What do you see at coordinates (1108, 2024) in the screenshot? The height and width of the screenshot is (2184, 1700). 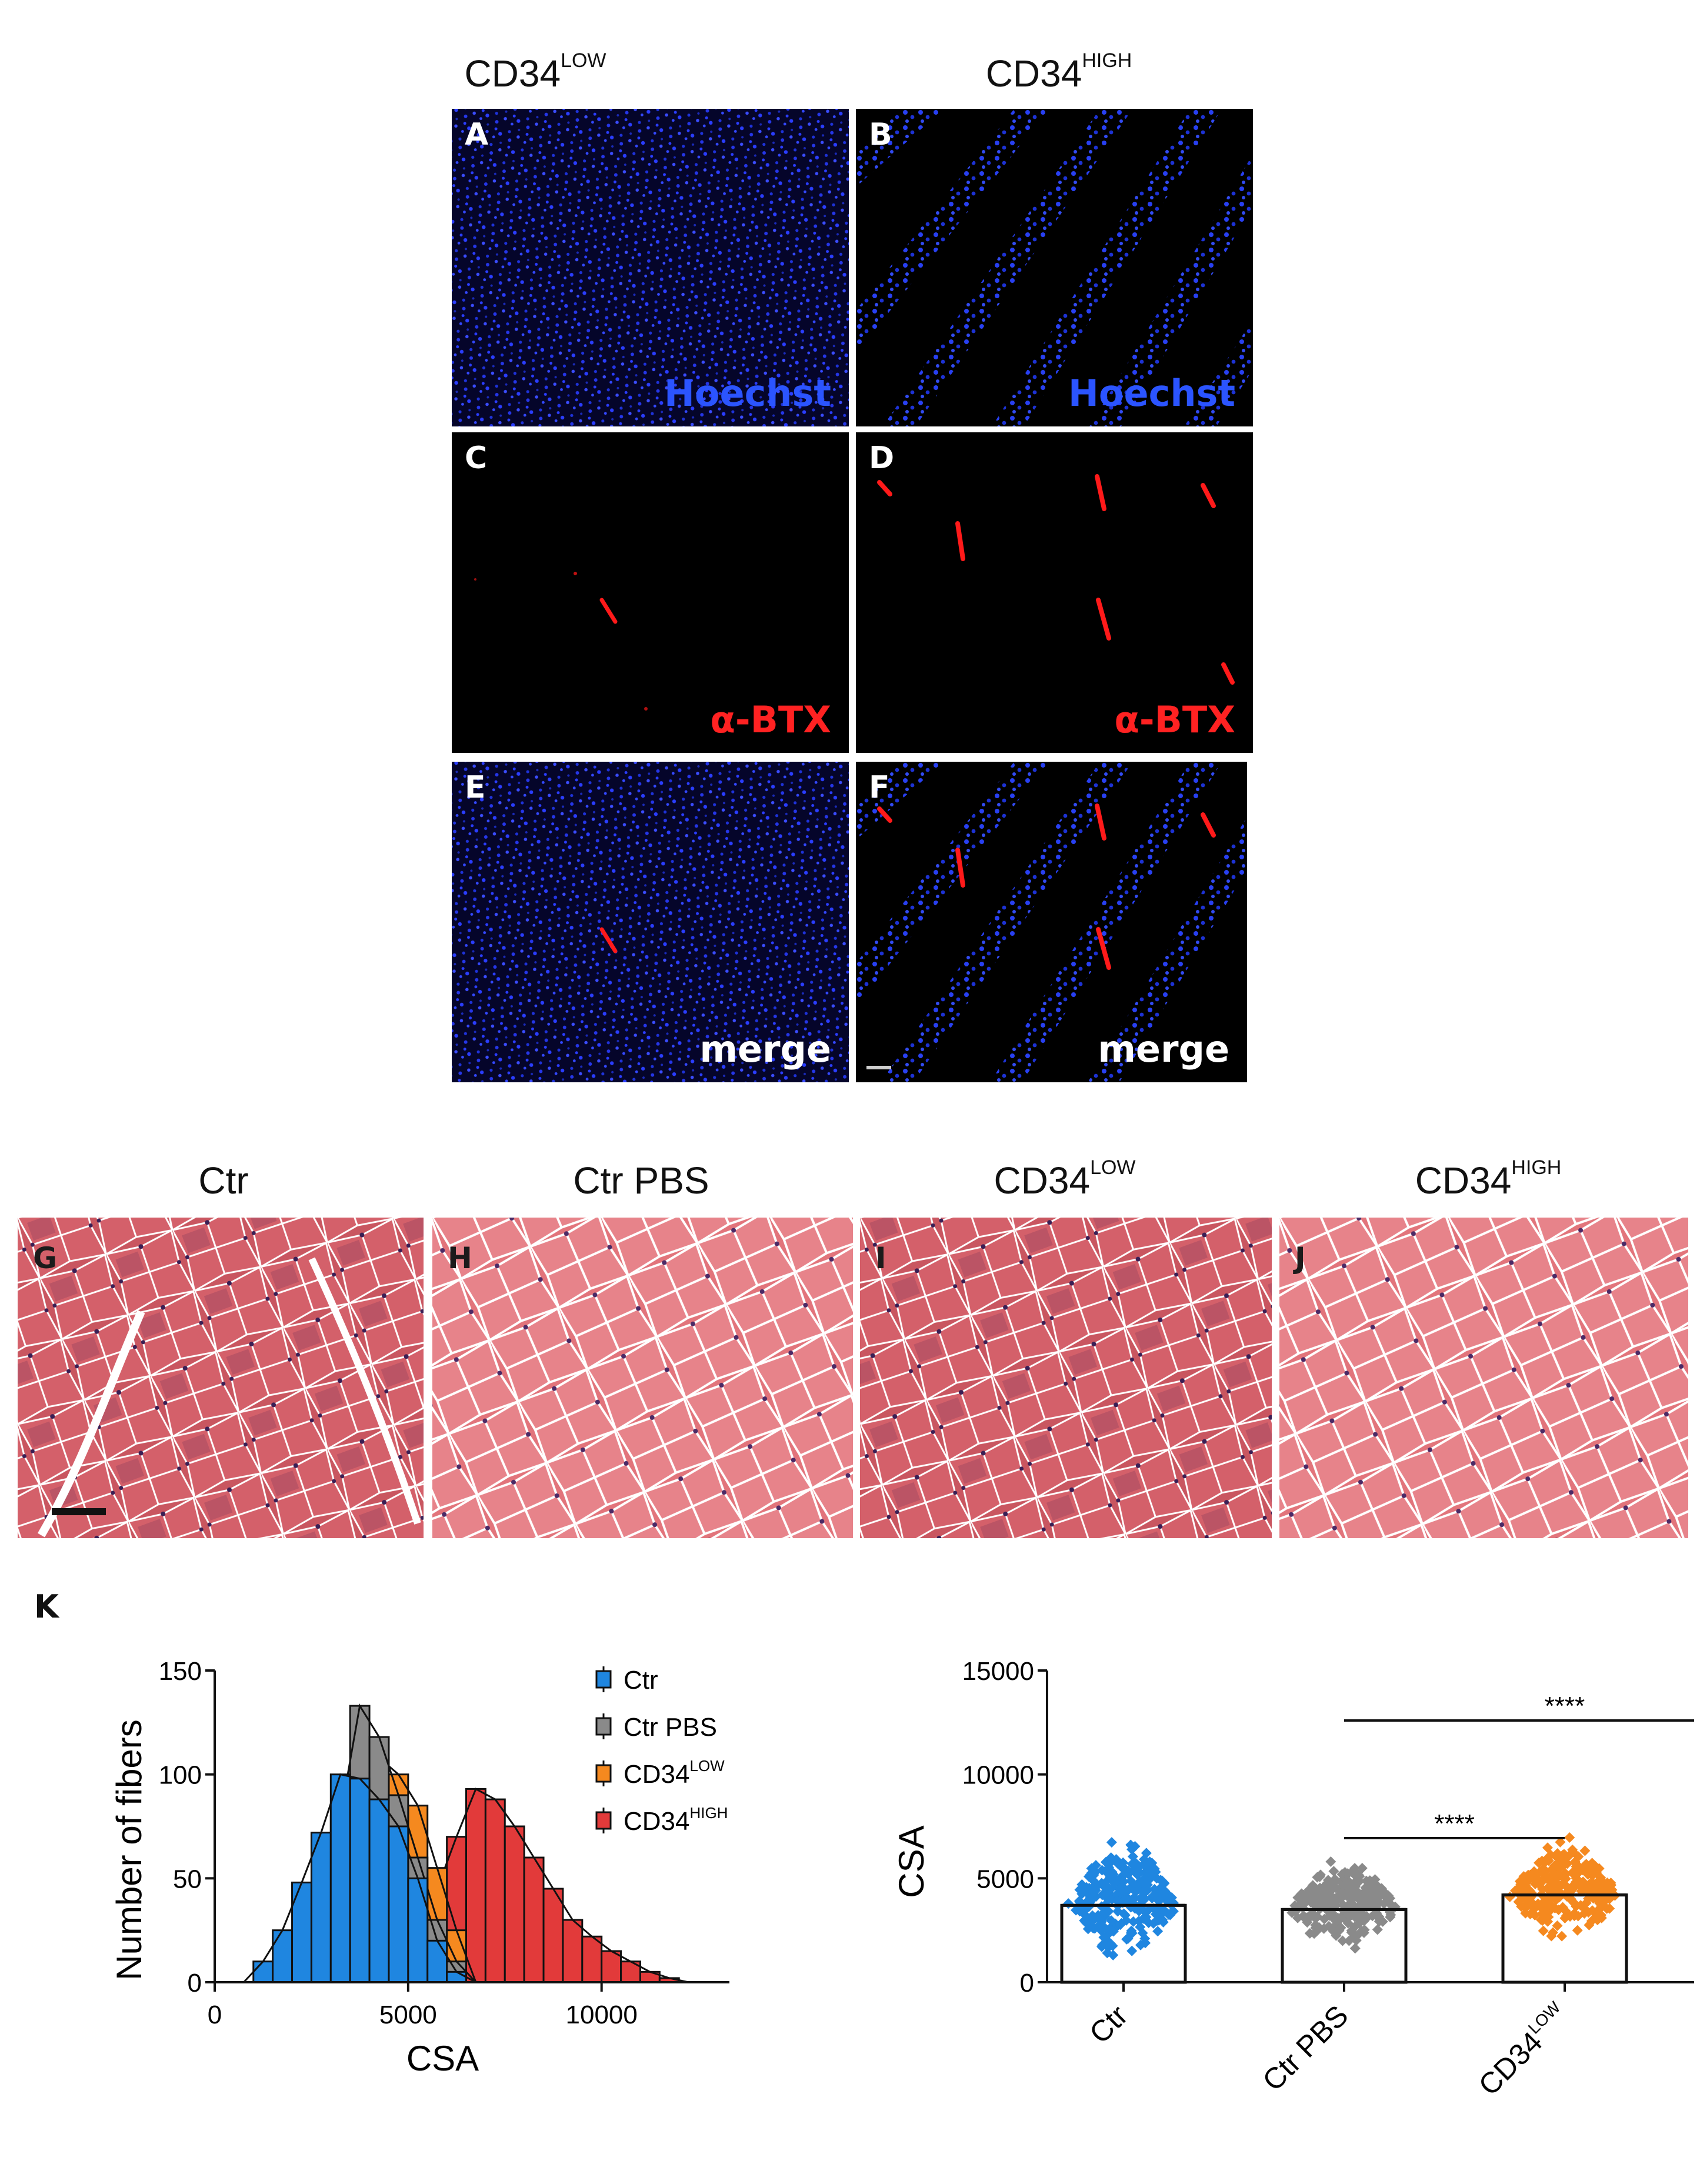 I see `x-tick-label: Ctr` at bounding box center [1108, 2024].